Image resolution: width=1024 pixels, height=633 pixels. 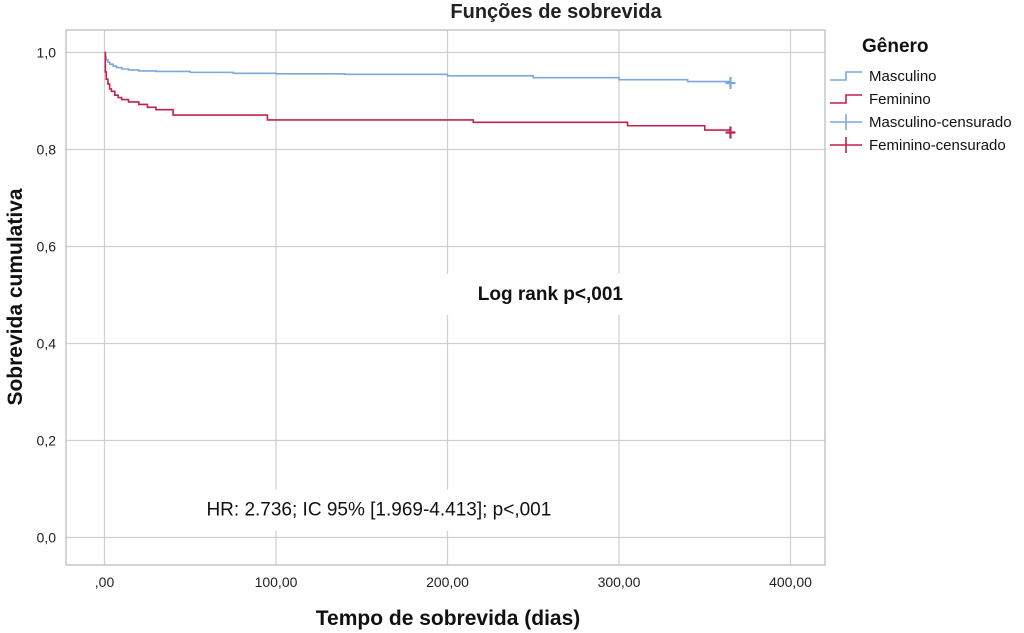 What do you see at coordinates (47, 295) in the screenshot?
I see `y-tick-labels: 0,0 0,2 0,4 0,6 0,8 1,0` at bounding box center [47, 295].